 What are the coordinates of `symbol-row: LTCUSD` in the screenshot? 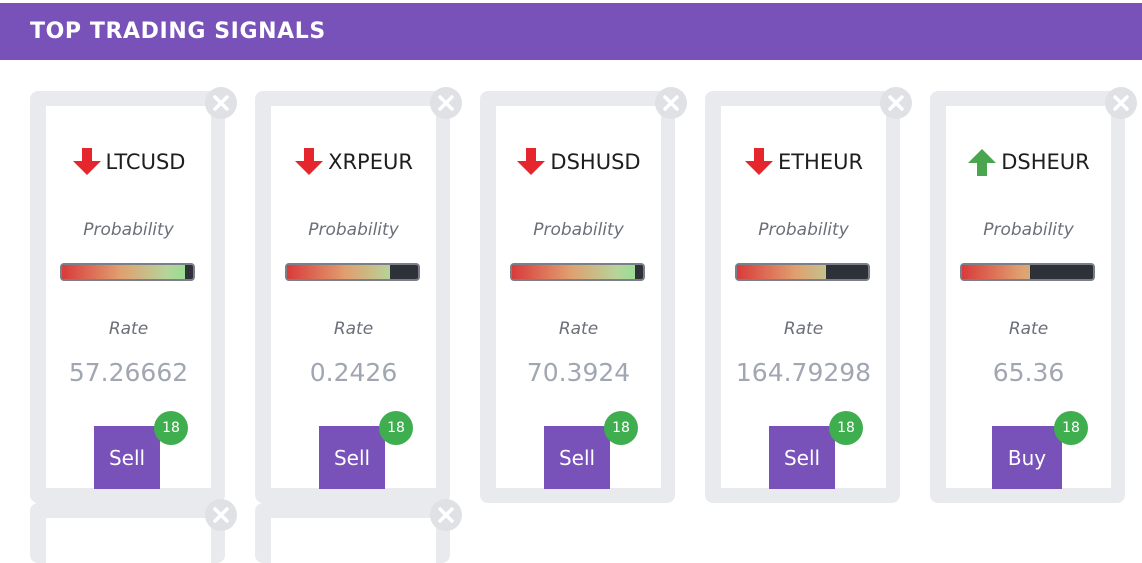 It's located at (128, 162).